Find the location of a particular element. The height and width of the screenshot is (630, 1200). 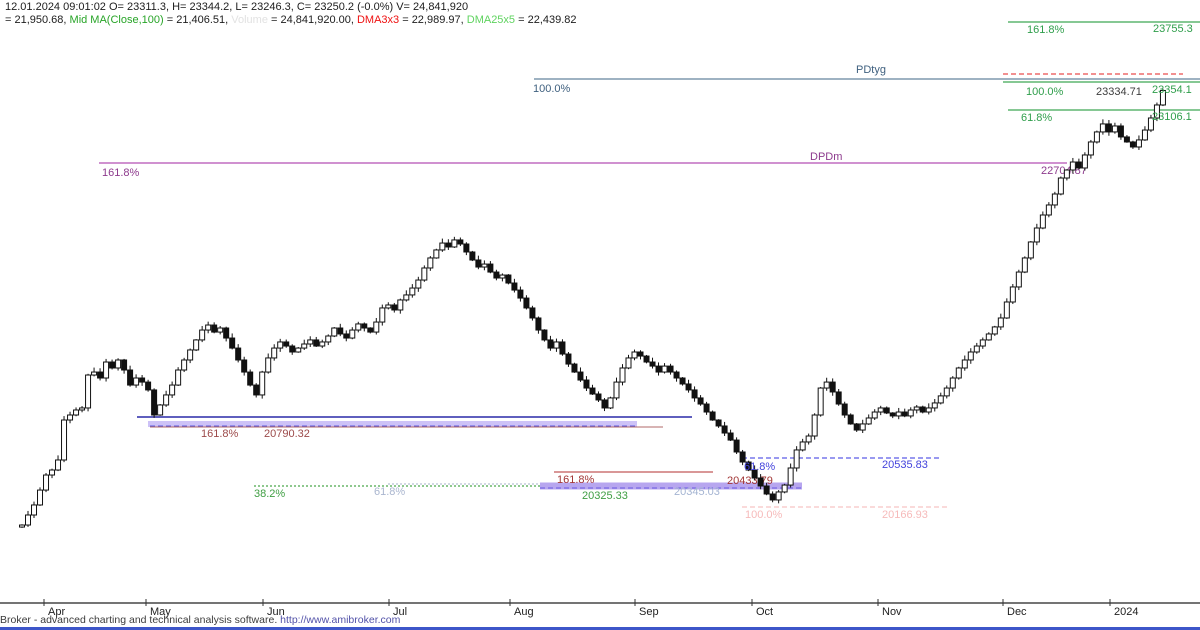

fib-top-61-label: 23106.1 is located at coordinates (1172, 117).